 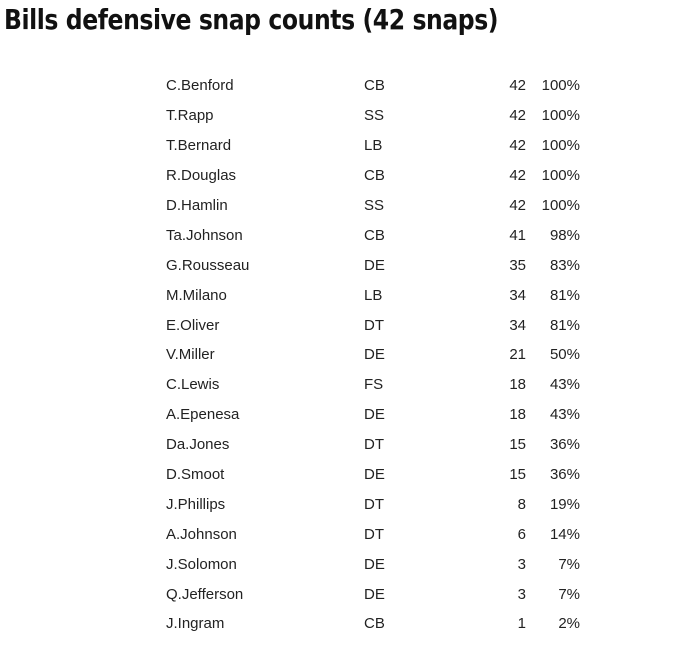 I want to click on table-row: M.Milano LB 34 81%, so click(x=367, y=295).